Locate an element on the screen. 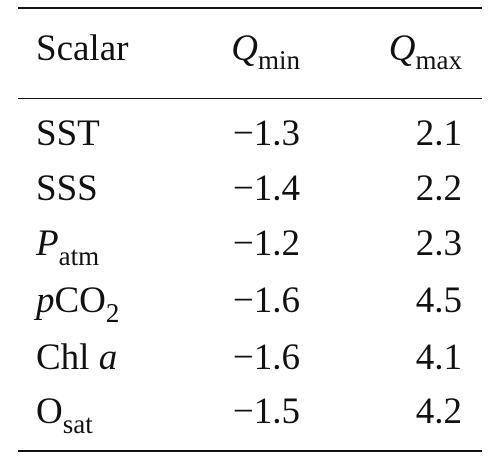 This screenshot has width=500, height=460. table-row-sss-qmin: −1.4 is located at coordinates (266, 188).